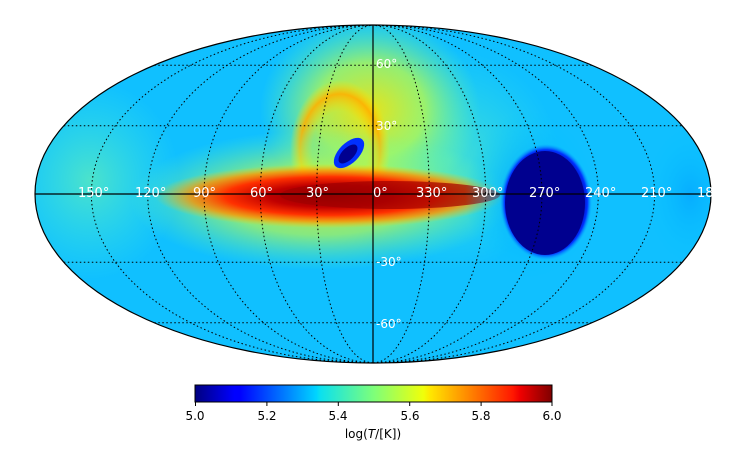 Image resolution: width=747 pixels, height=475 pixels. I want to click on lon-label-180: 18, so click(705, 193).